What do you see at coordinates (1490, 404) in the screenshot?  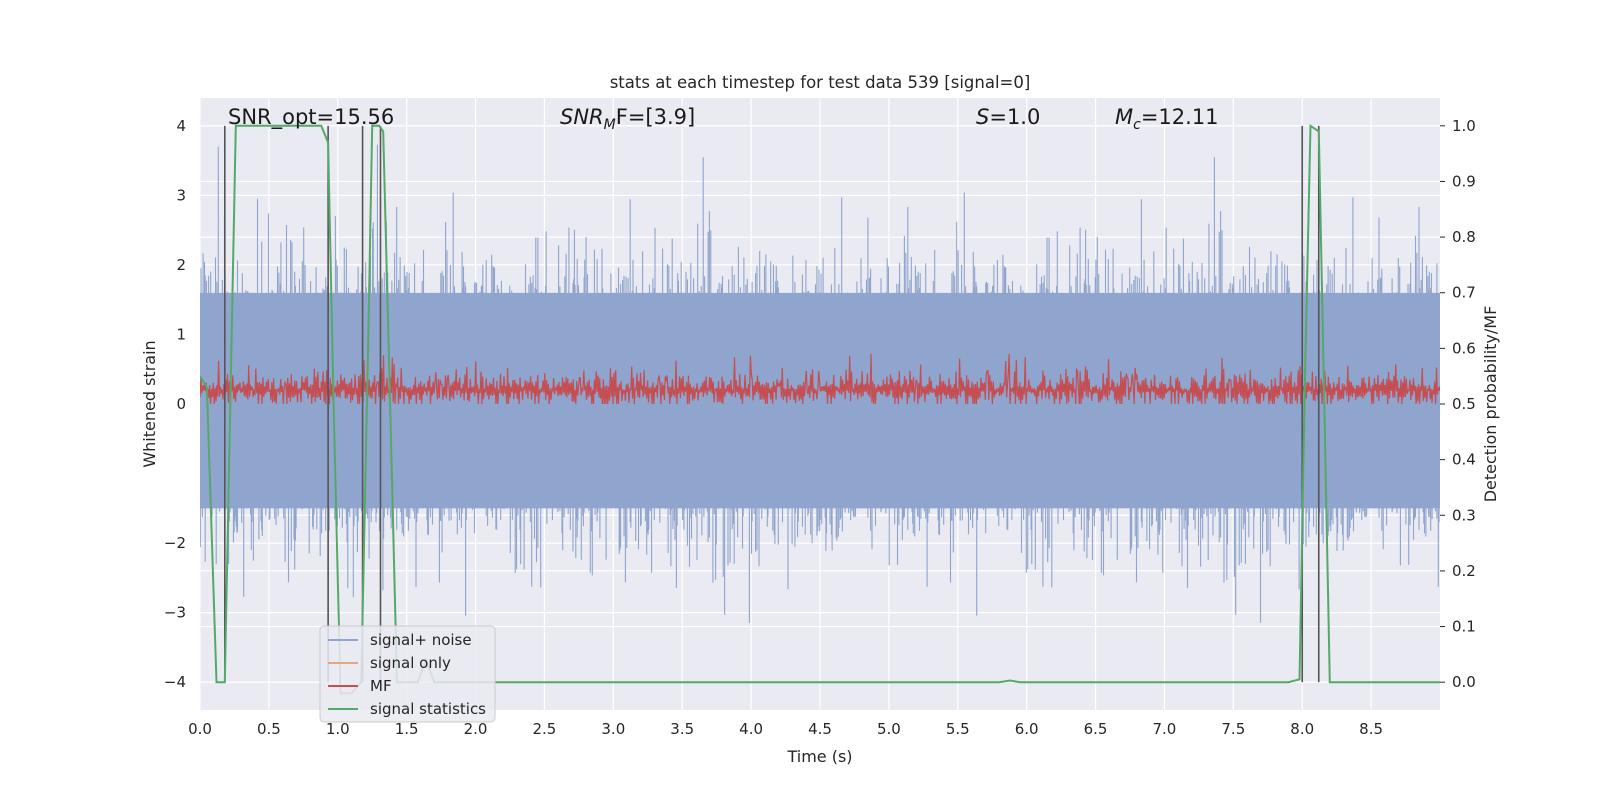 I see `y2-axis-label: Detection probability/MF` at bounding box center [1490, 404].